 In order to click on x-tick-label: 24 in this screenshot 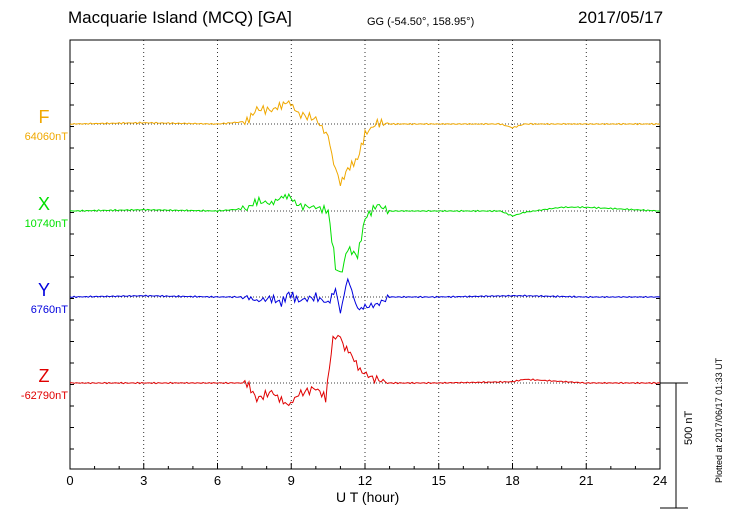, I will do `click(660, 480)`.